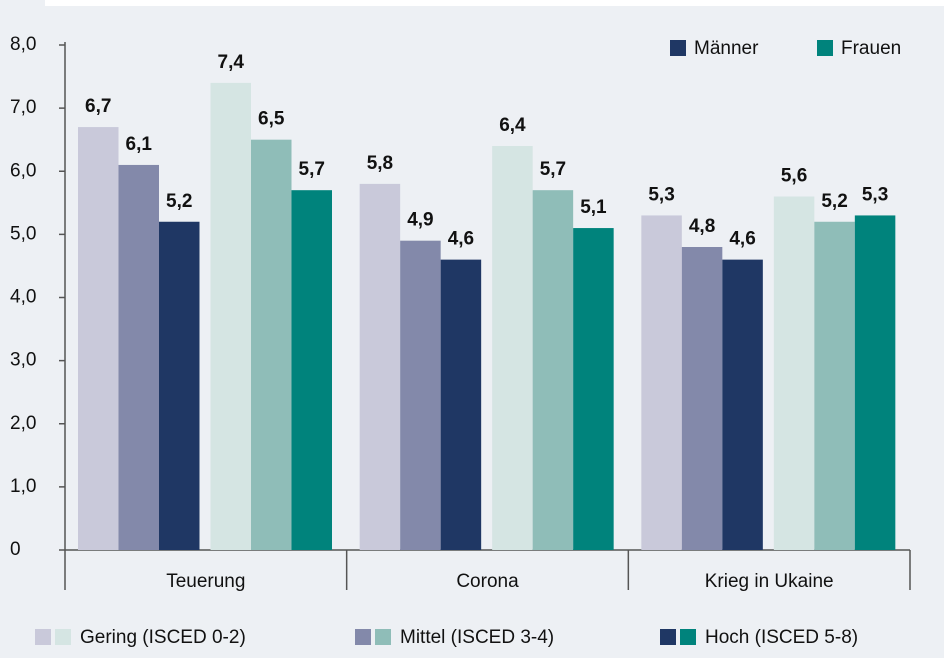 This screenshot has height=658, width=944. I want to click on y-tick-label: 3,0, so click(23, 360).